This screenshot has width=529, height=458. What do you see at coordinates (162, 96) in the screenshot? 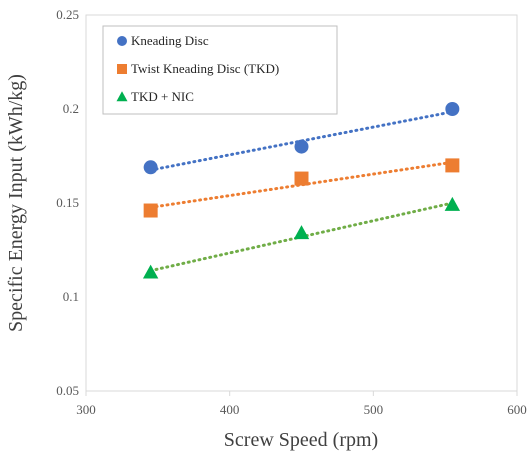
I see `legend-label: TKD + NIC` at bounding box center [162, 96].